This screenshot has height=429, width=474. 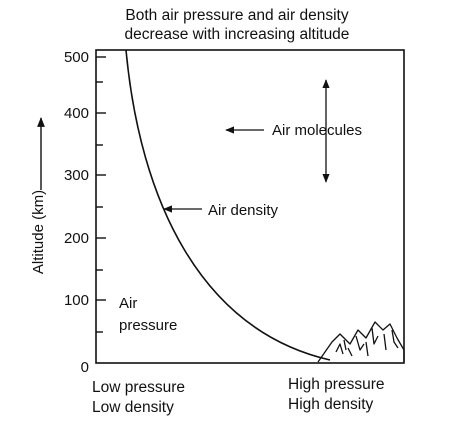 What do you see at coordinates (128, 303) in the screenshot?
I see `air-pressure-label-line-1: Air` at bounding box center [128, 303].